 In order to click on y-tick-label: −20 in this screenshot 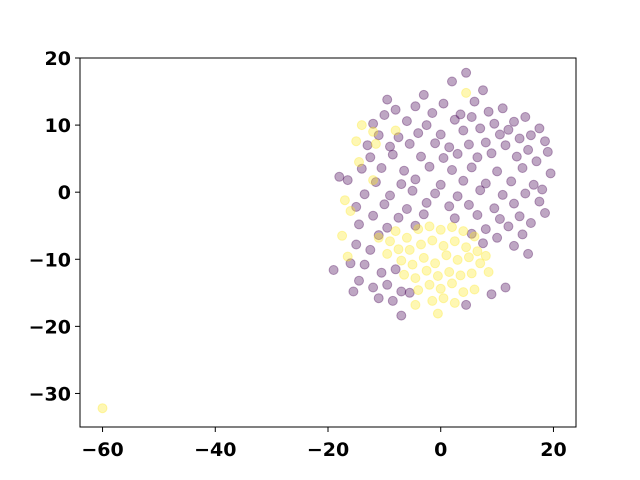, I will do `click(50, 327)`.